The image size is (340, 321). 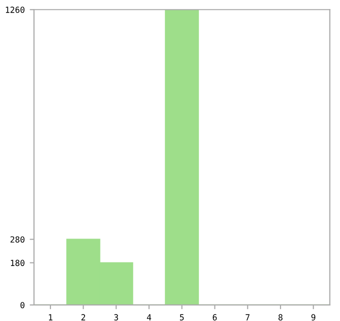 I want to click on x-tick-label: 6, so click(x=214, y=317).